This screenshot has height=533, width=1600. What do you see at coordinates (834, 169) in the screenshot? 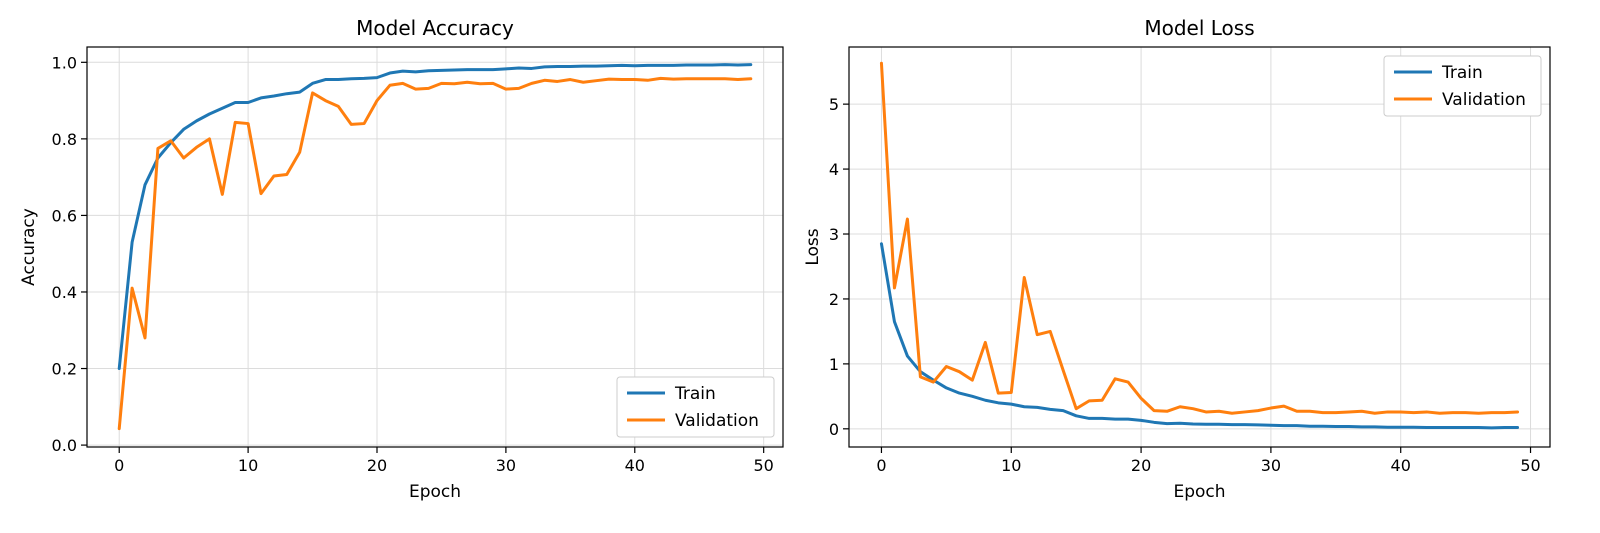
I see `y-tick-label: 4` at bounding box center [834, 169].